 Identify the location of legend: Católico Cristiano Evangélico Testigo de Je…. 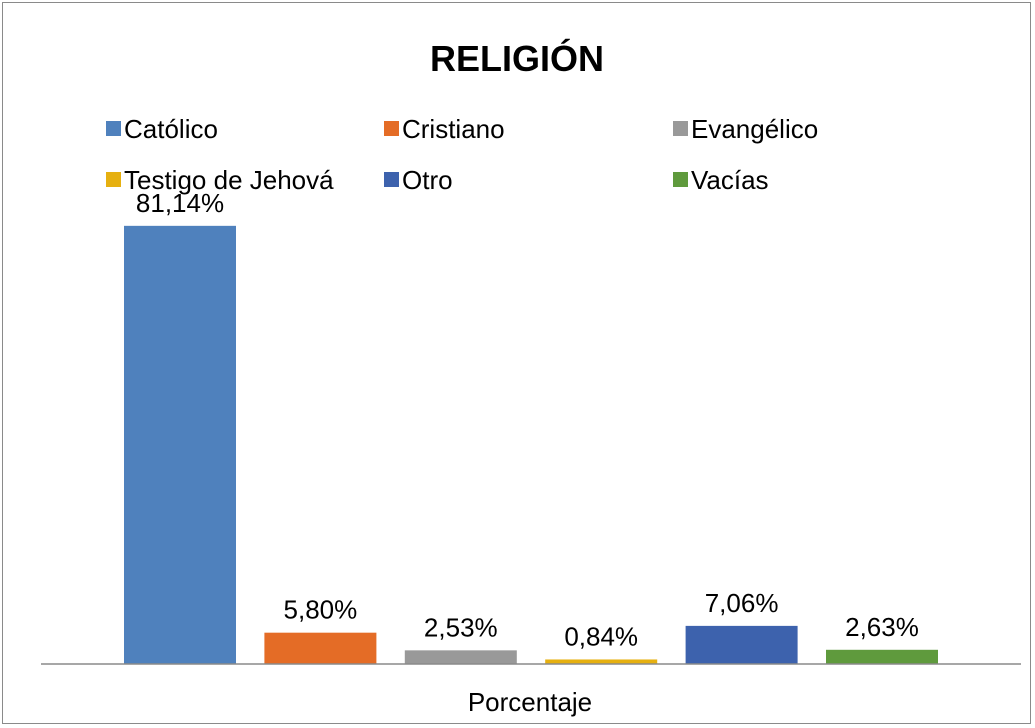
(462, 154).